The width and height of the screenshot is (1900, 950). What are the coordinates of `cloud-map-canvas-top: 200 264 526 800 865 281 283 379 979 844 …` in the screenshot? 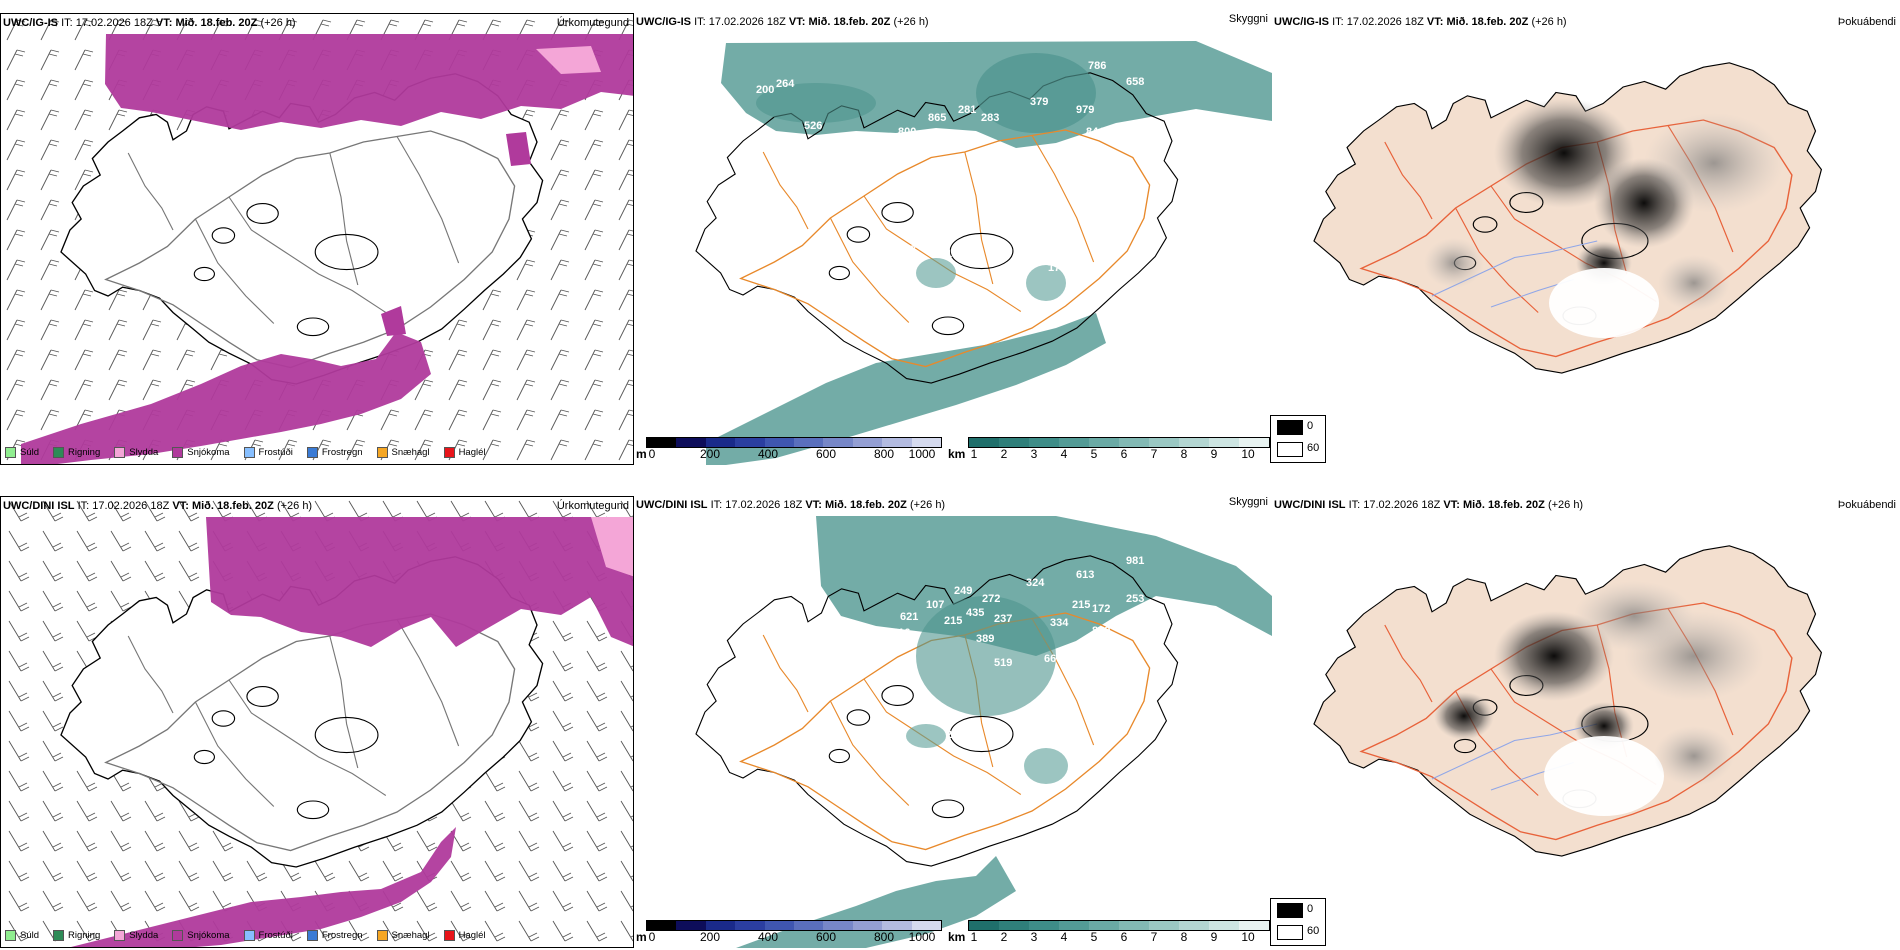 It's located at (983, 253).